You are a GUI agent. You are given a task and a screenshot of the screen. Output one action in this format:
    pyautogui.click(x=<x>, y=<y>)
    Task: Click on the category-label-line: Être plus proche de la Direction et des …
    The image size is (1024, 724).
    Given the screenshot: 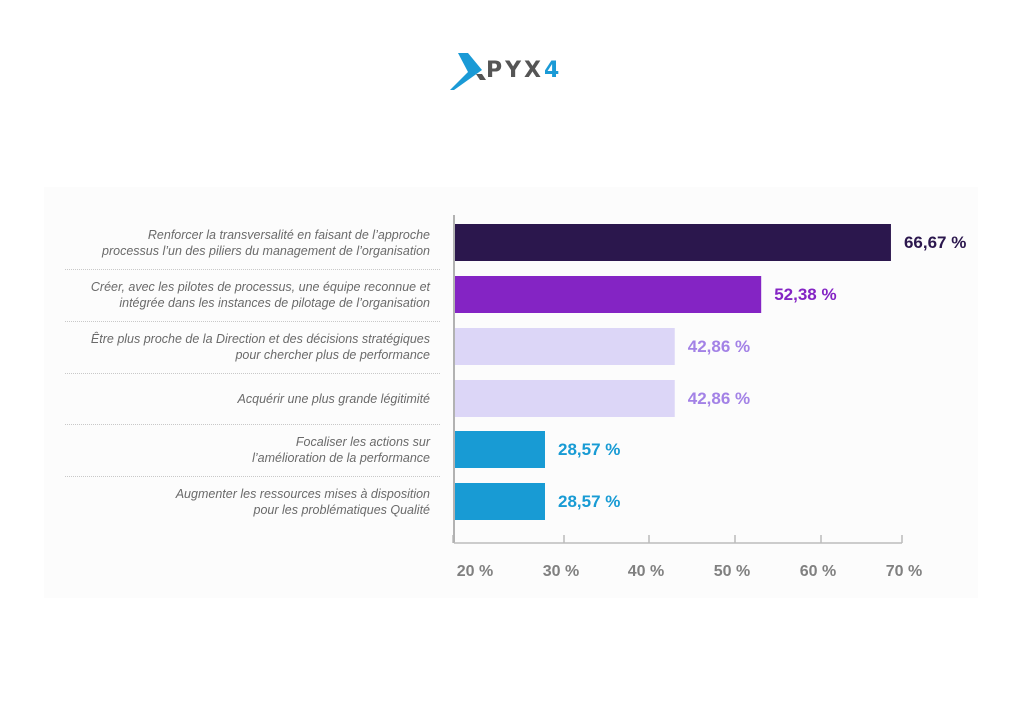 What is the action you would take?
    pyautogui.click(x=260, y=338)
    